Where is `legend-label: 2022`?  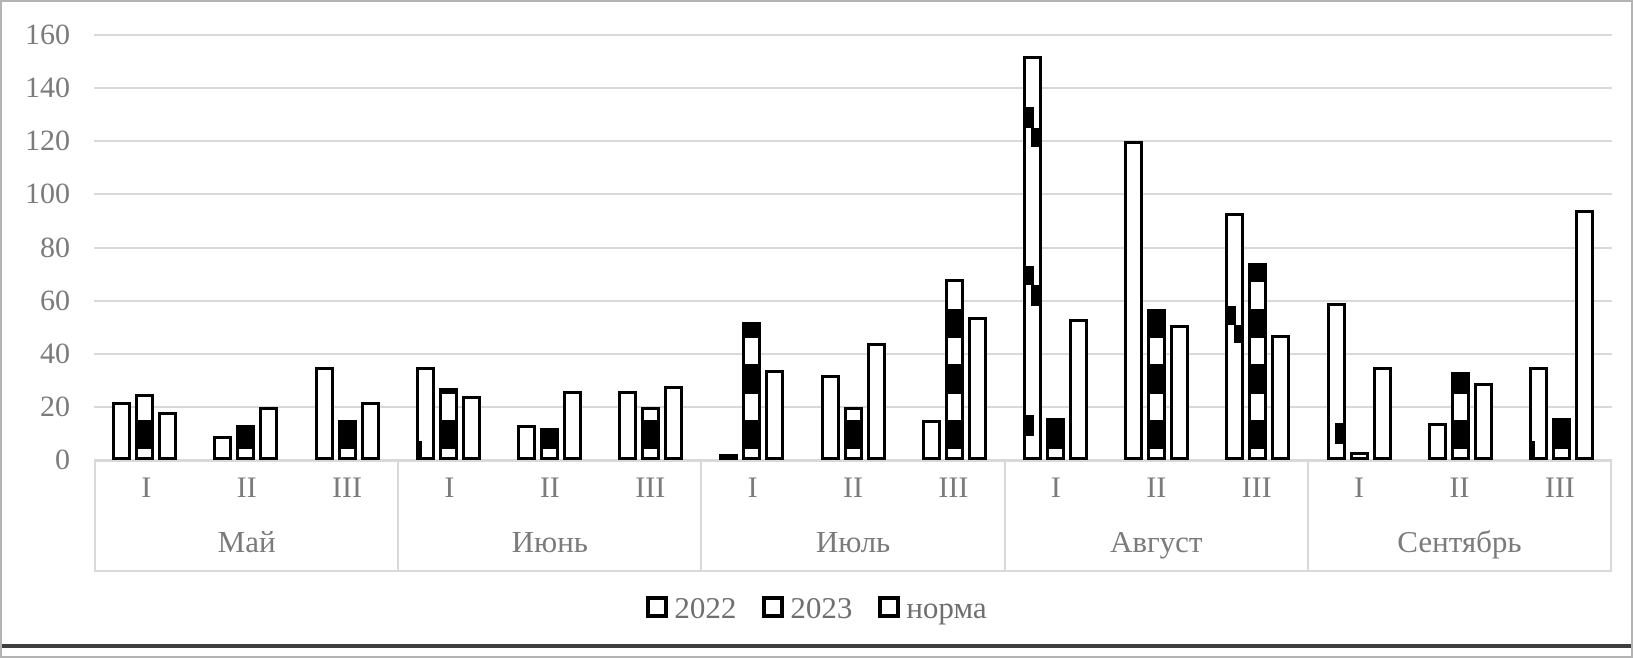 legend-label: 2022 is located at coordinates (705, 607).